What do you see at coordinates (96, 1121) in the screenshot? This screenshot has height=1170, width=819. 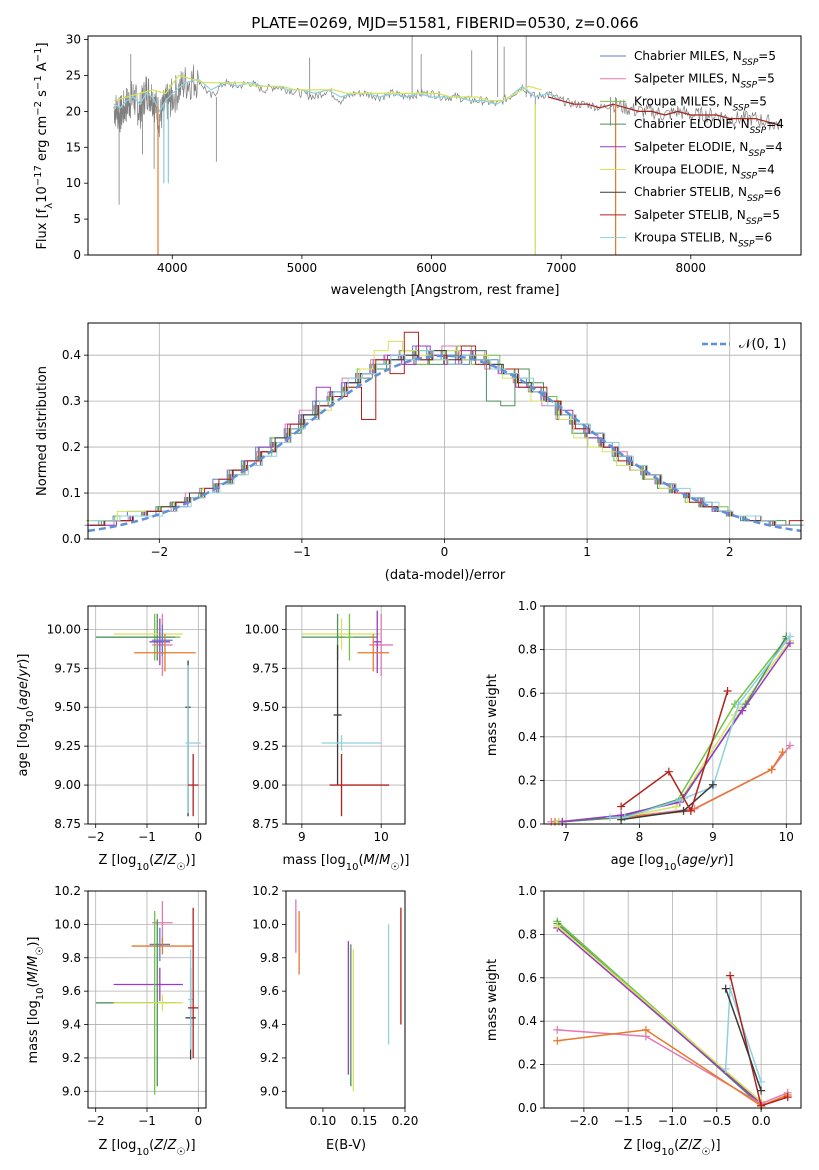 I see `mass-vs-z-xtick-label: −2` at bounding box center [96, 1121].